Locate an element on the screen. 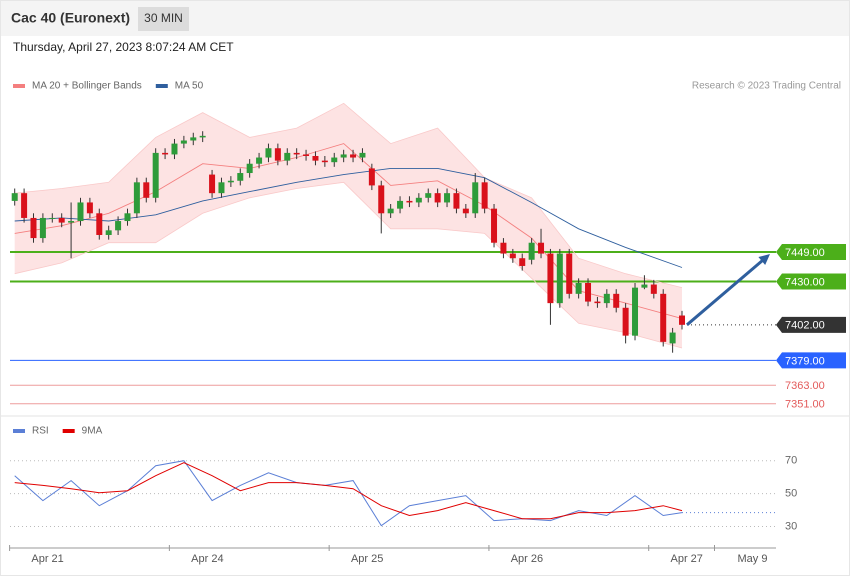 This screenshot has height=576, width=850. level-label: 7363.00 is located at coordinates (805, 386).